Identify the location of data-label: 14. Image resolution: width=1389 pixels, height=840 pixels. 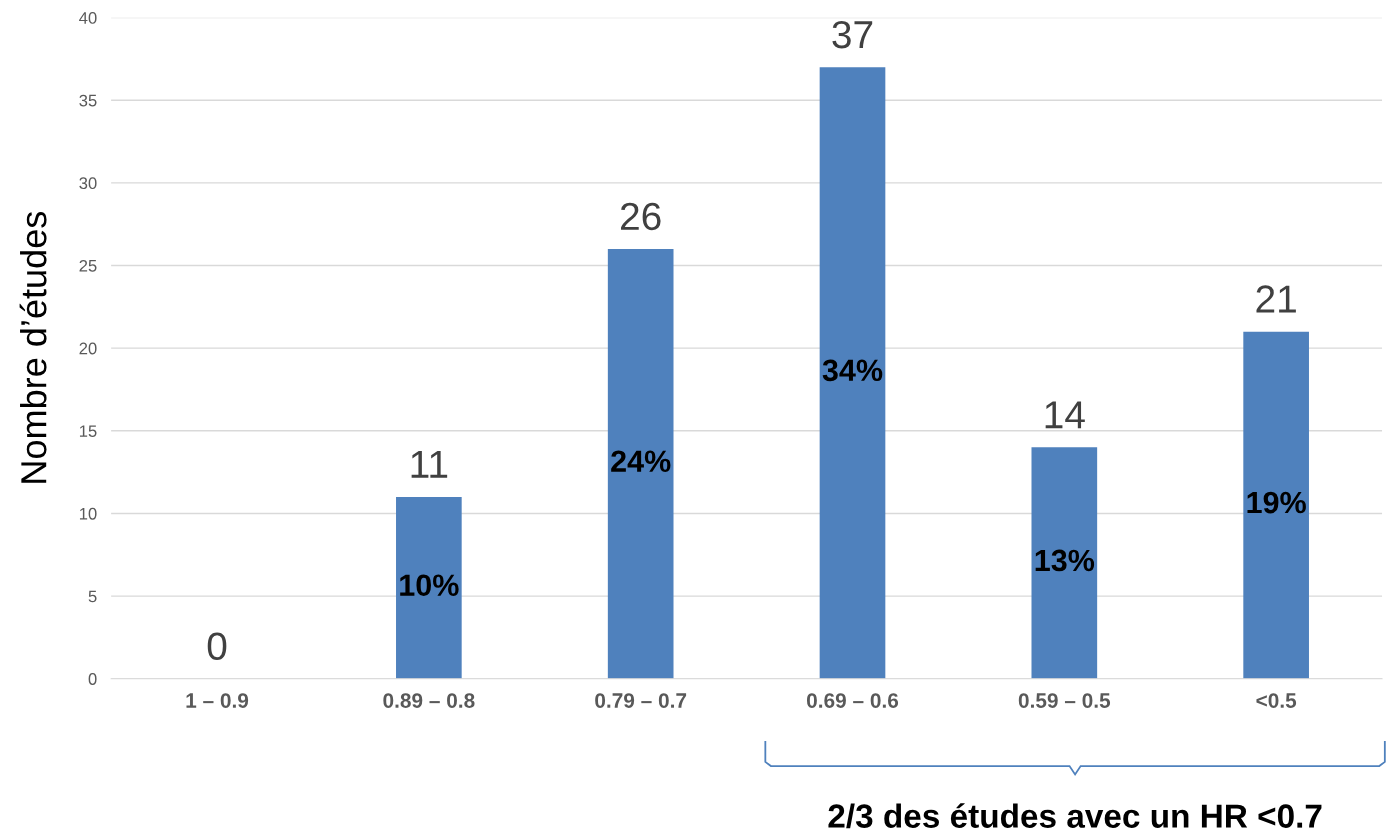
(1065, 415).